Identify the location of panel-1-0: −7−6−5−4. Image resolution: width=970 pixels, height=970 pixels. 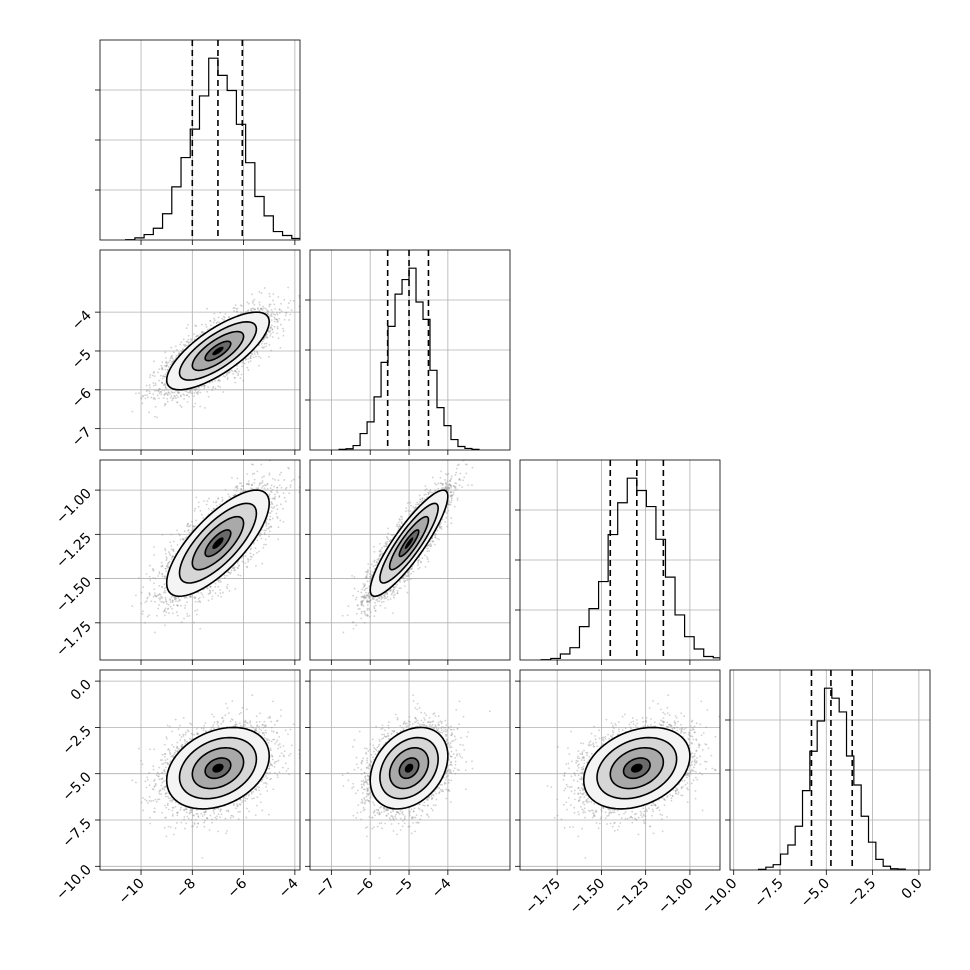
(186, 352).